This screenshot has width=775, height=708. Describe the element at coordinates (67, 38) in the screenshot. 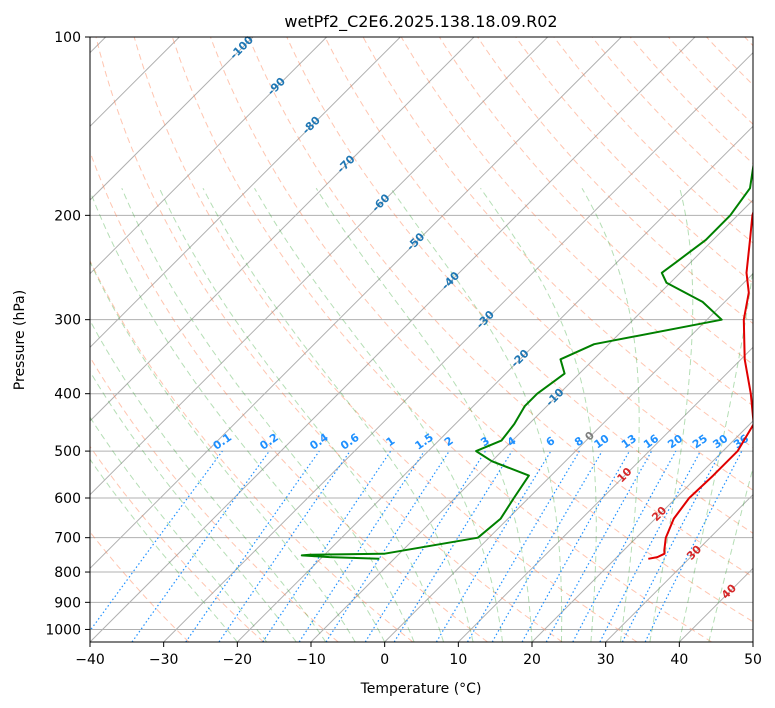

I see `y-tick-label: 100` at that location.